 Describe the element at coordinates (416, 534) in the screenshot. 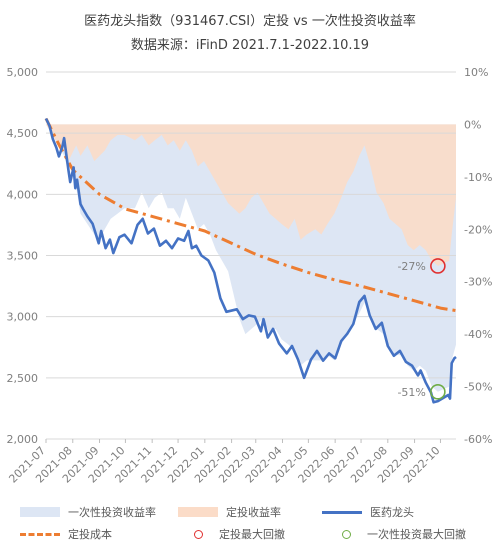

I see `legend-label-lump-drawdown: 一次性投资最大回撤` at that location.